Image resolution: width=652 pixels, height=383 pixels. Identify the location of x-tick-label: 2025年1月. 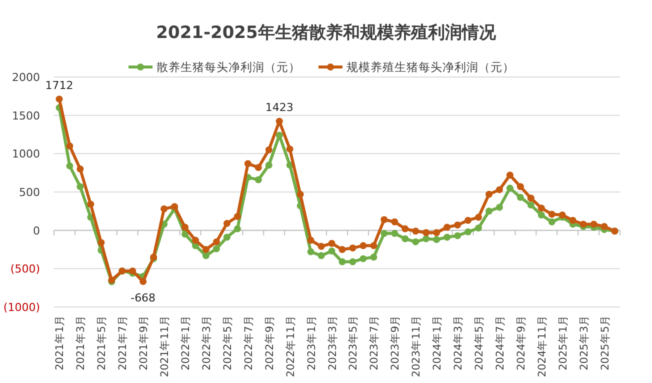
(563, 342).